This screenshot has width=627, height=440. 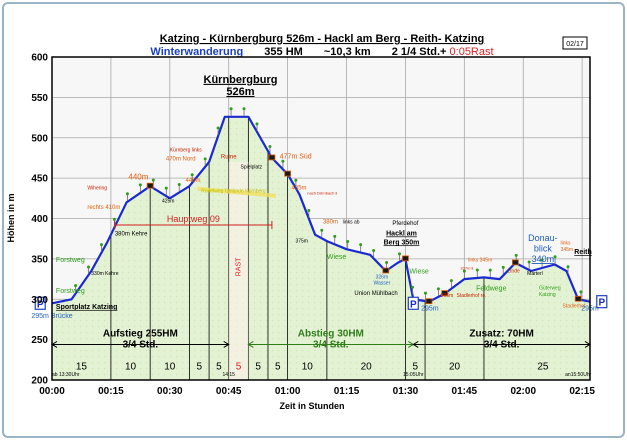 I want to click on annotation: 340m, so click(x=543, y=259).